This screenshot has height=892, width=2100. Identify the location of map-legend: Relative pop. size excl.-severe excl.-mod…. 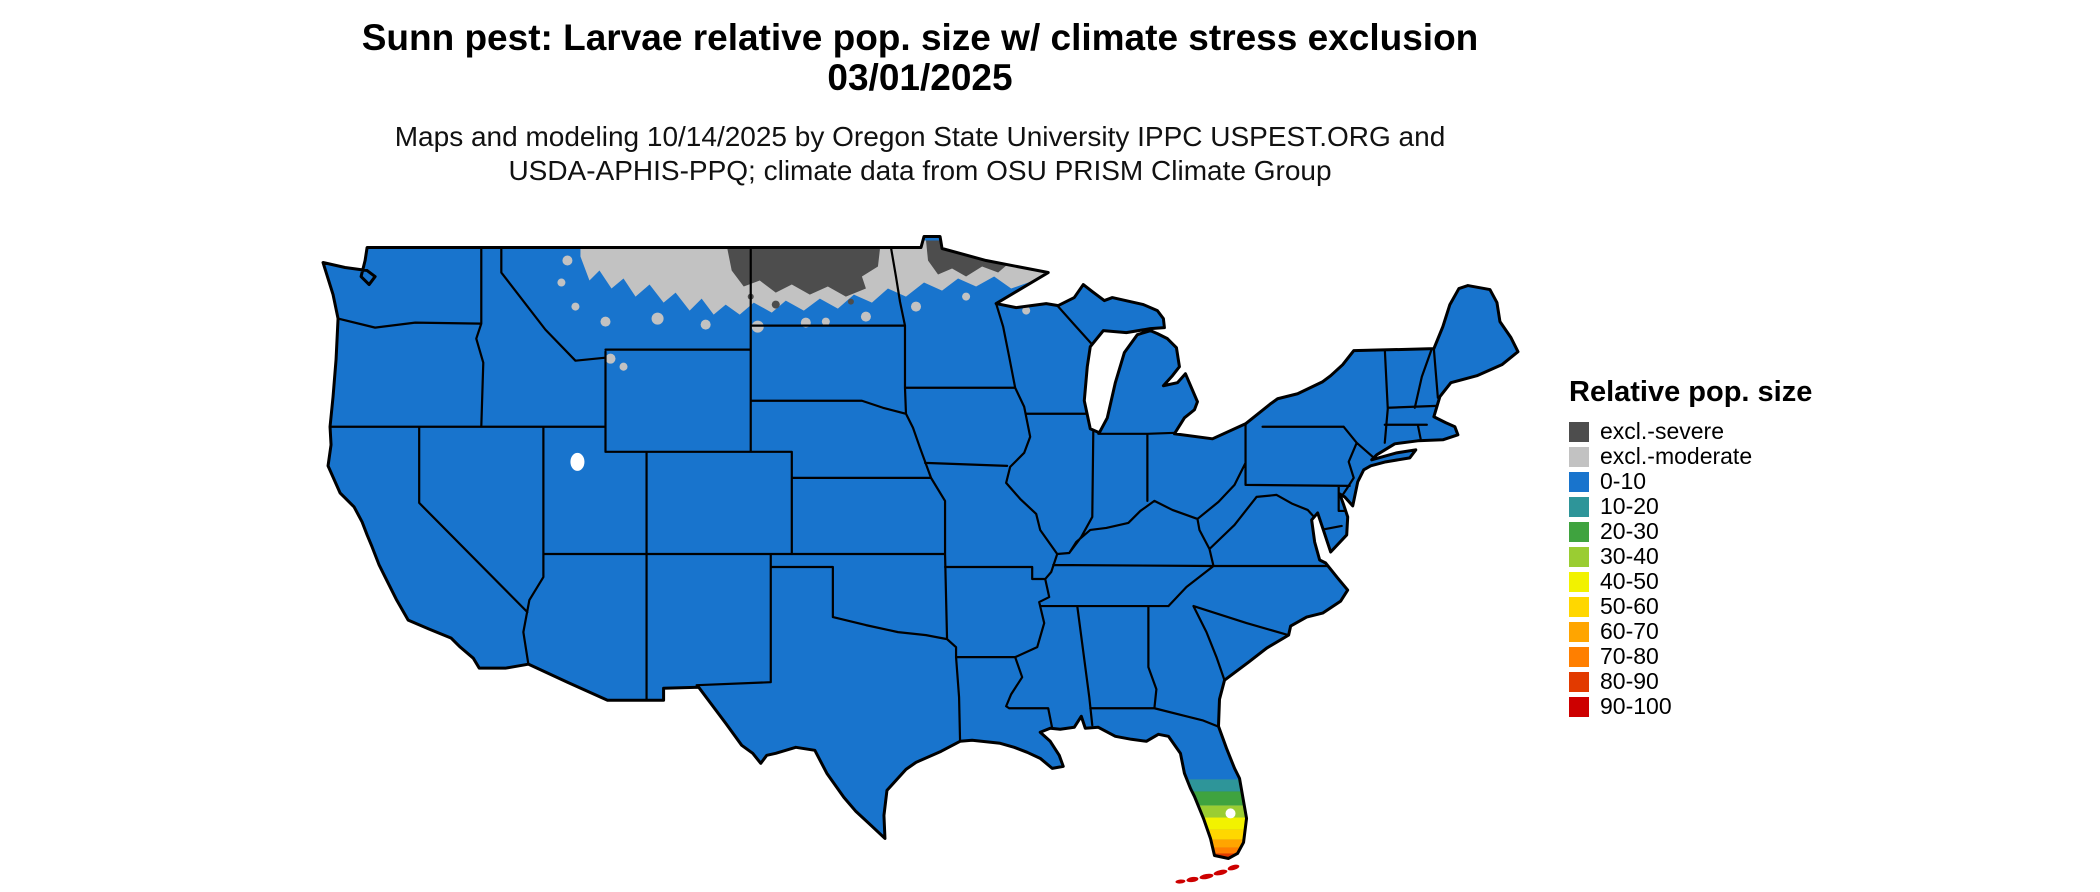
(1749, 547).